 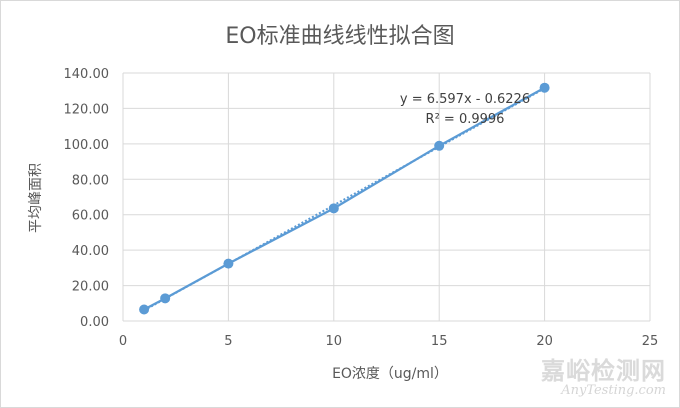 What do you see at coordinates (87, 74) in the screenshot?
I see `y-tick-label: 140.00` at bounding box center [87, 74].